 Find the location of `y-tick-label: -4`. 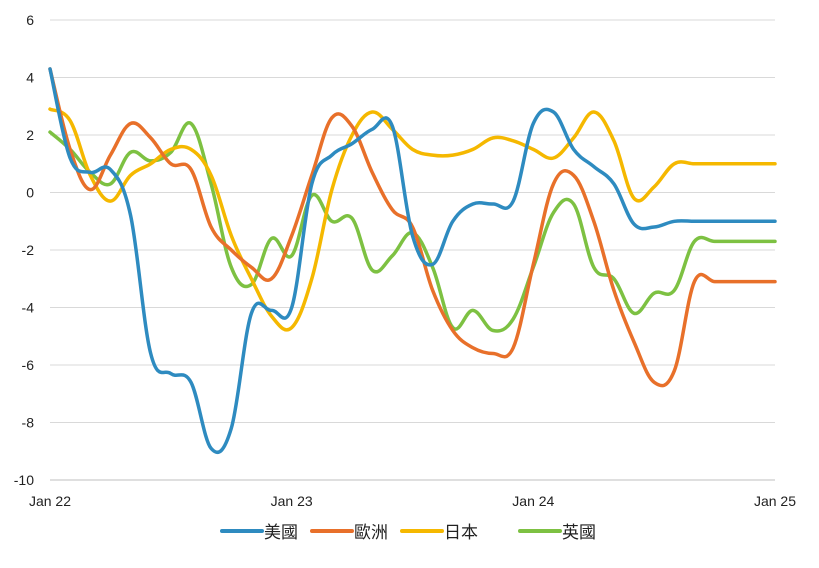

y-tick-label: -4 is located at coordinates (28, 308).